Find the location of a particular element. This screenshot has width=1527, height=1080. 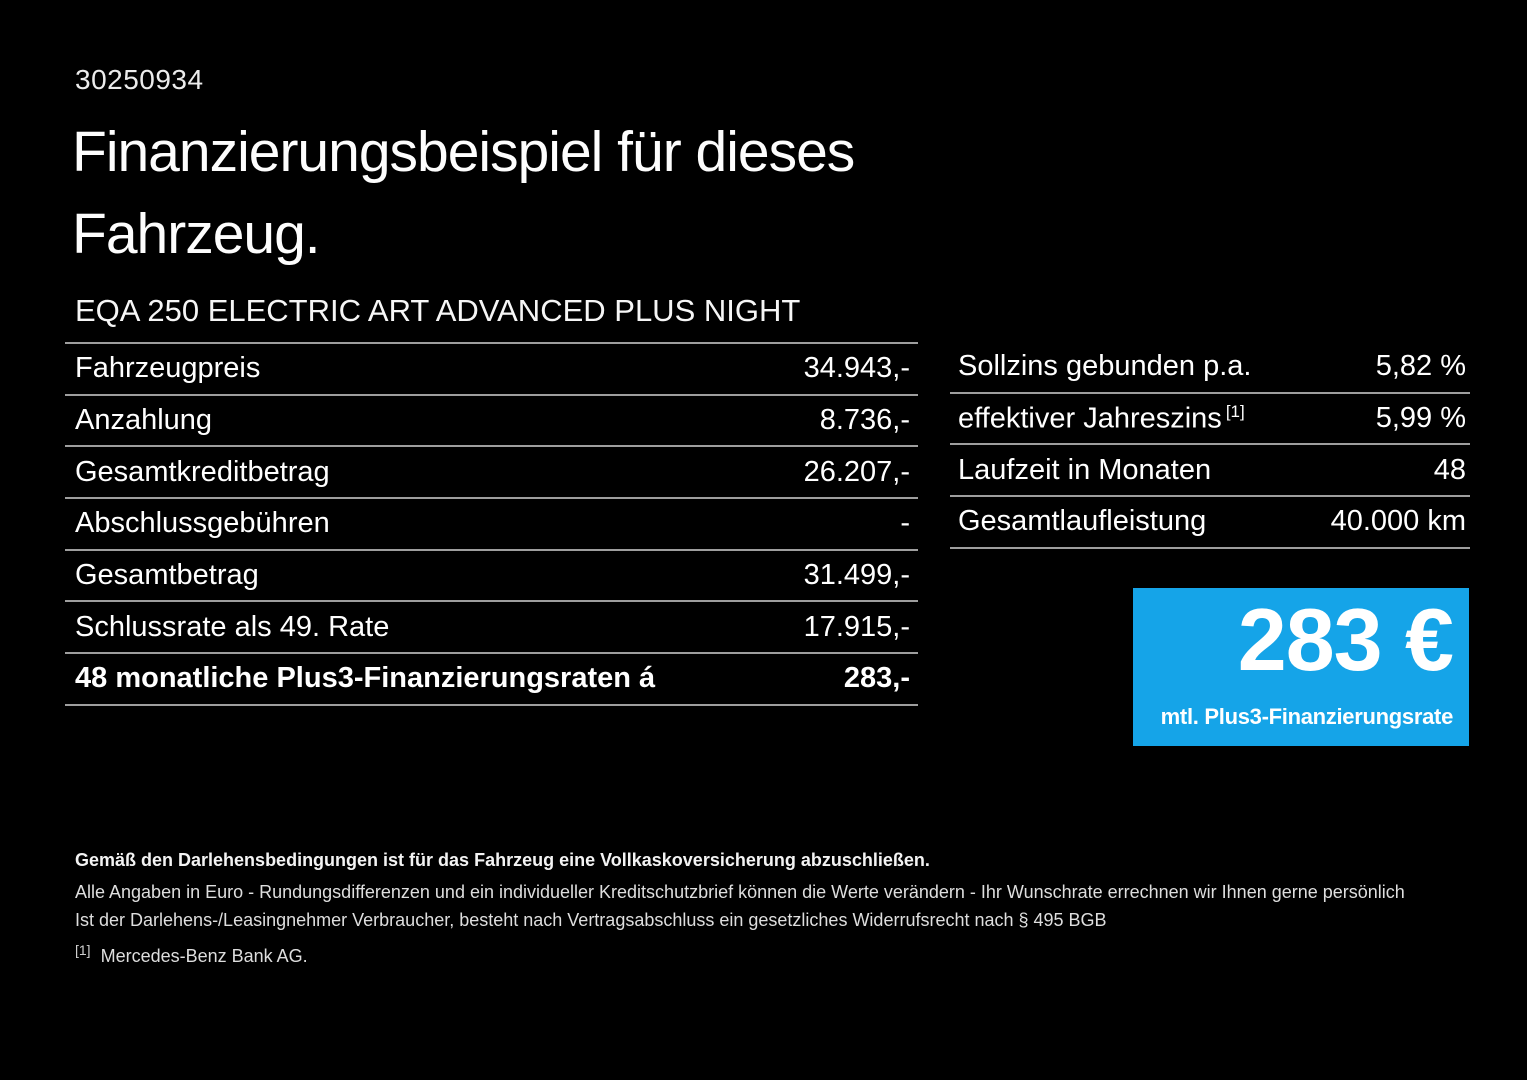

table-row-gesamtkreditbetrag: Gesamtkreditbetrag 26.207,- is located at coordinates (491, 473).